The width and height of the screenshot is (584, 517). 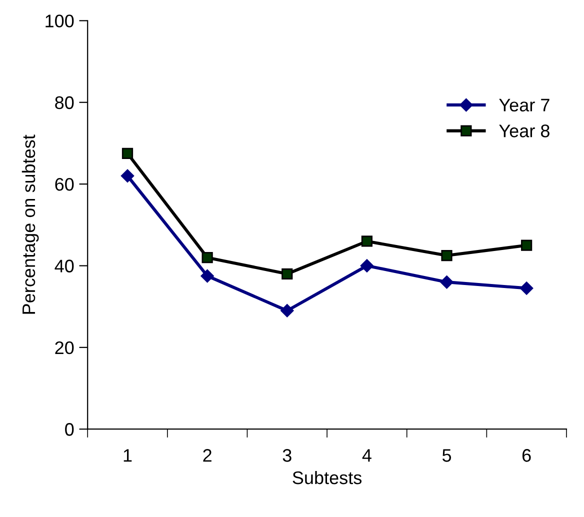 What do you see at coordinates (207, 455) in the screenshot?
I see `x-tick-label: 2` at bounding box center [207, 455].